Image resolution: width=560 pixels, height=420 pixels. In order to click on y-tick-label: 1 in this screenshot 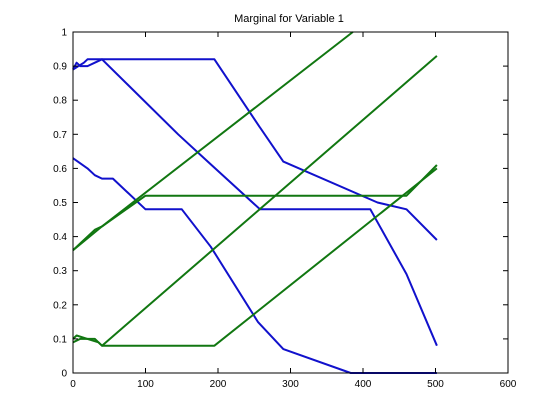, I will do `click(64, 33)`.